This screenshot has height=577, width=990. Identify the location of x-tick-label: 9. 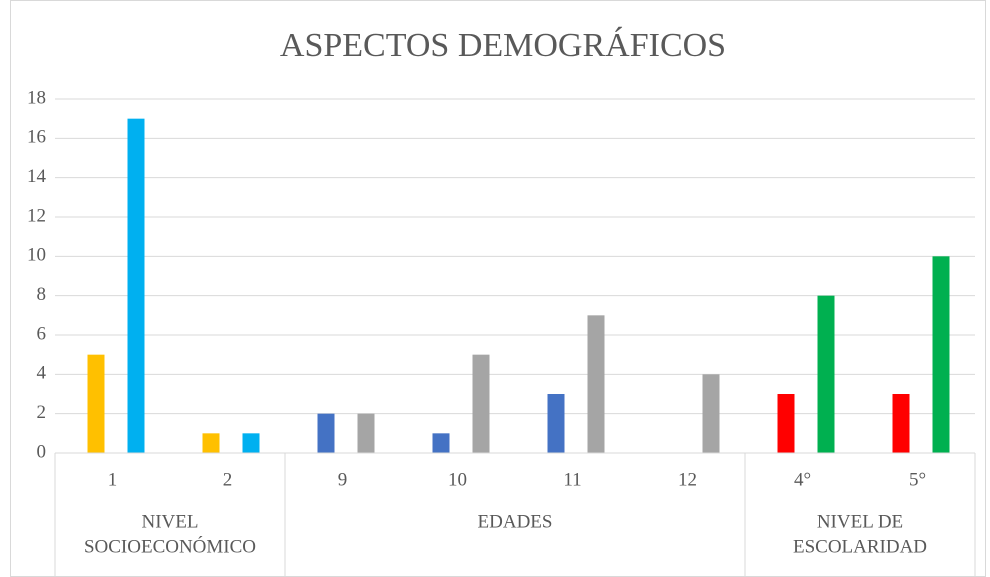
(343, 479).